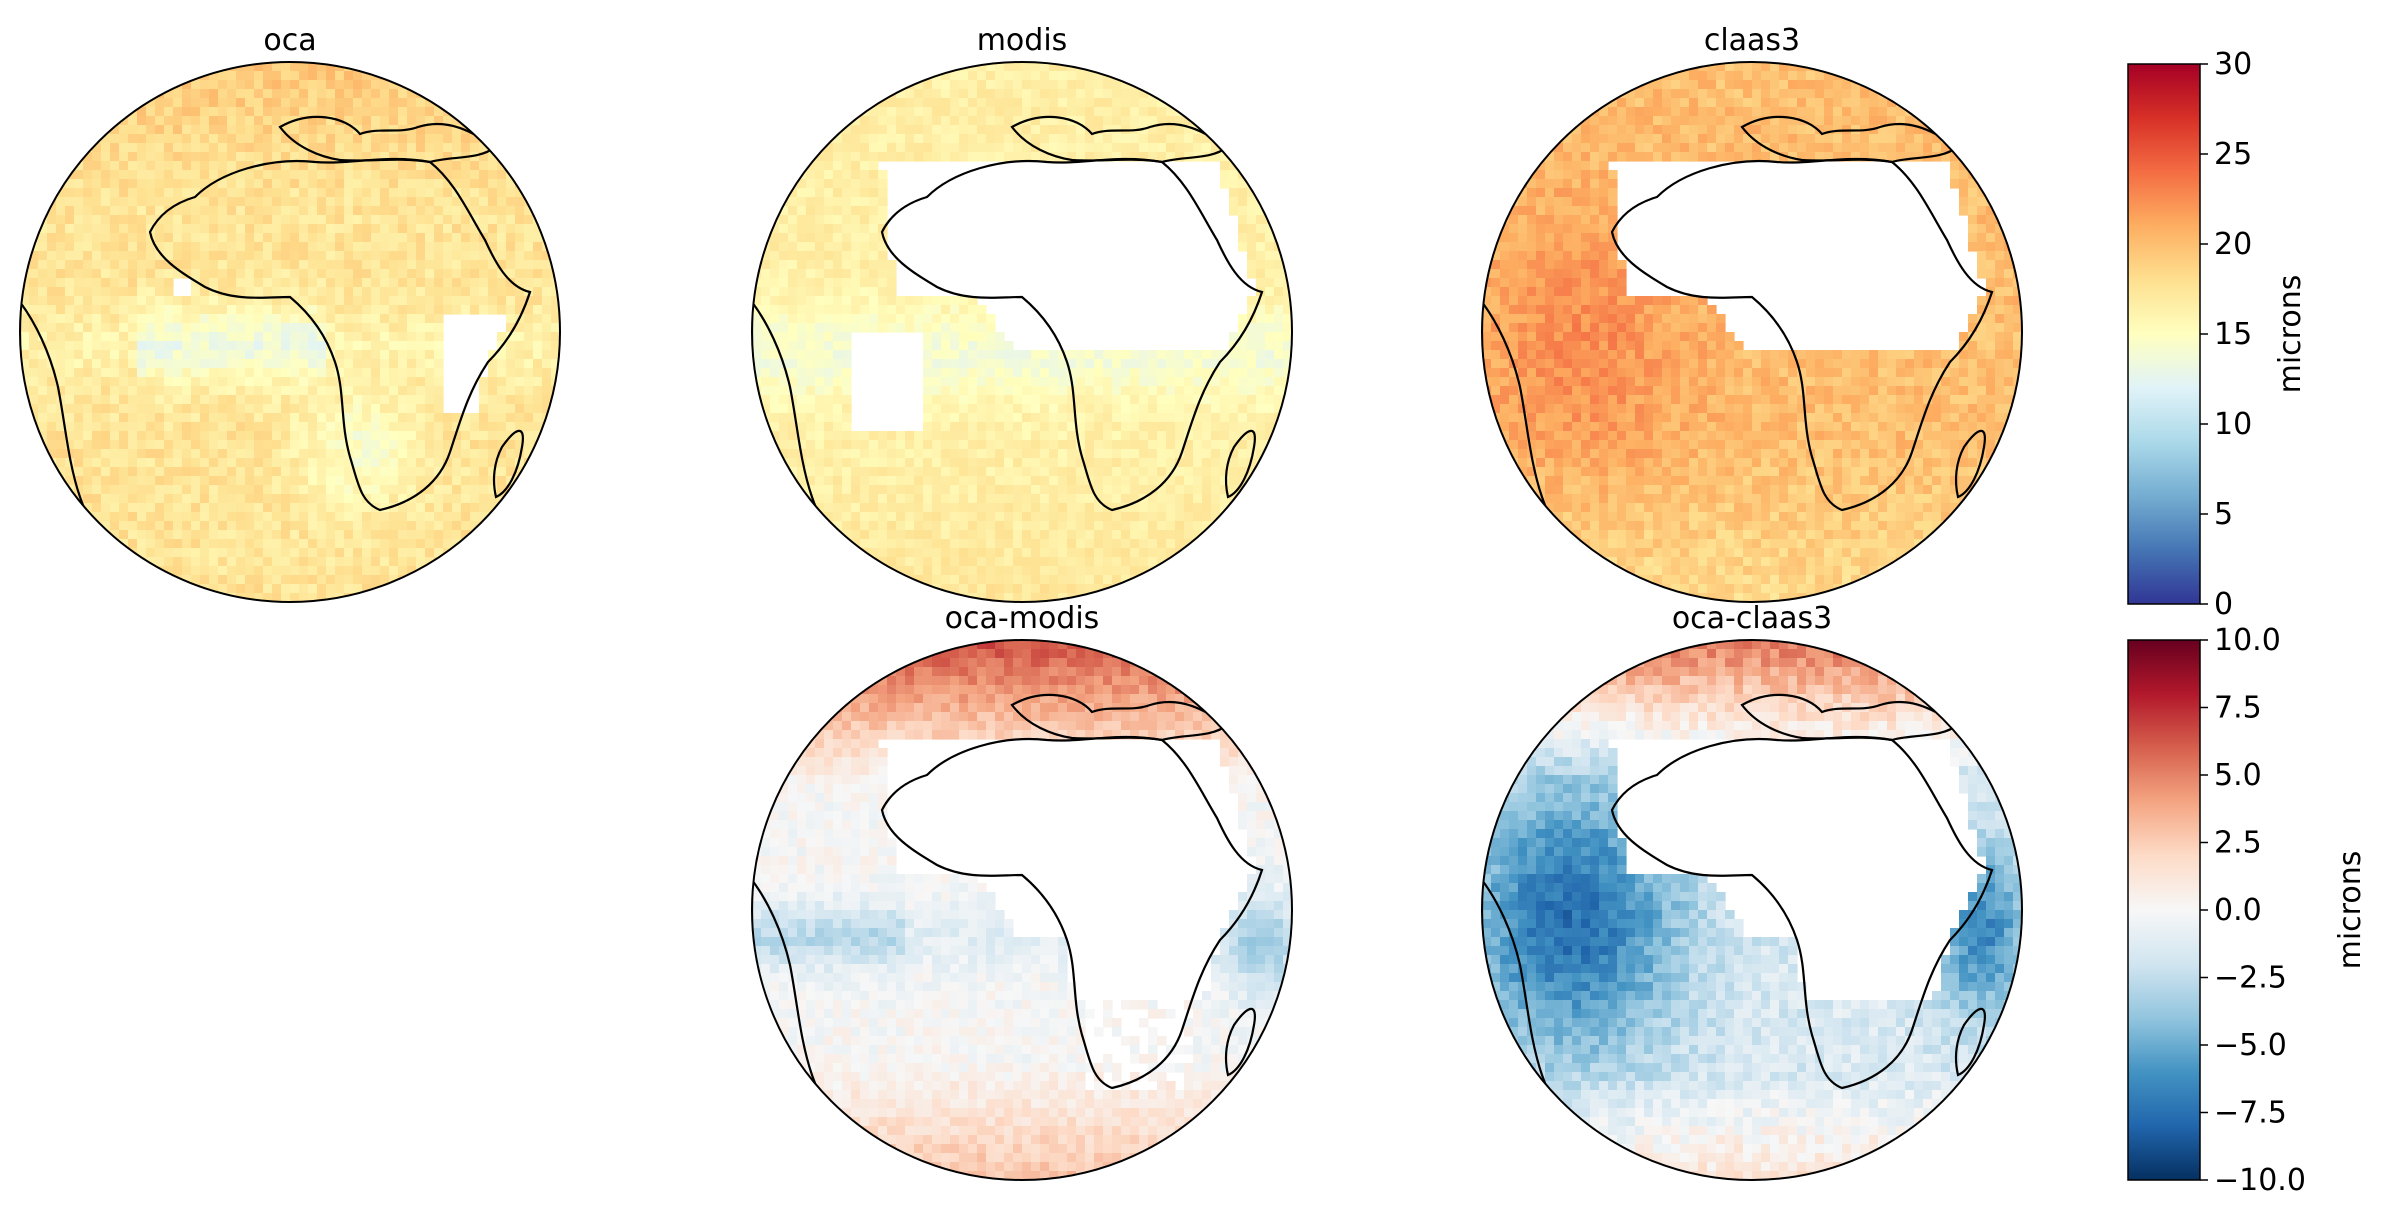 This screenshot has width=2386, height=1214. I want to click on panel-title-oca-claas3: oca-claas3, so click(1752, 618).